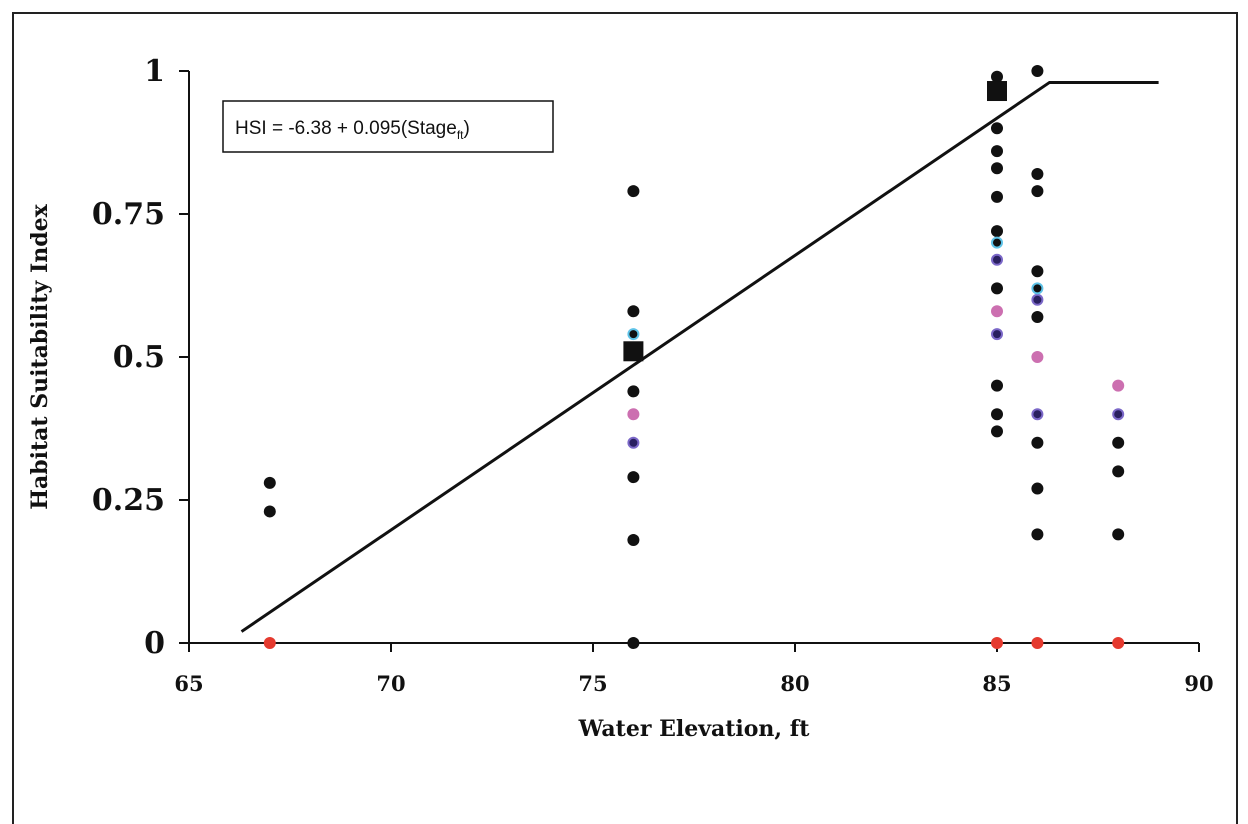 The height and width of the screenshot is (824, 1248). I want to click on x-tick-label: 90, so click(1198, 683).